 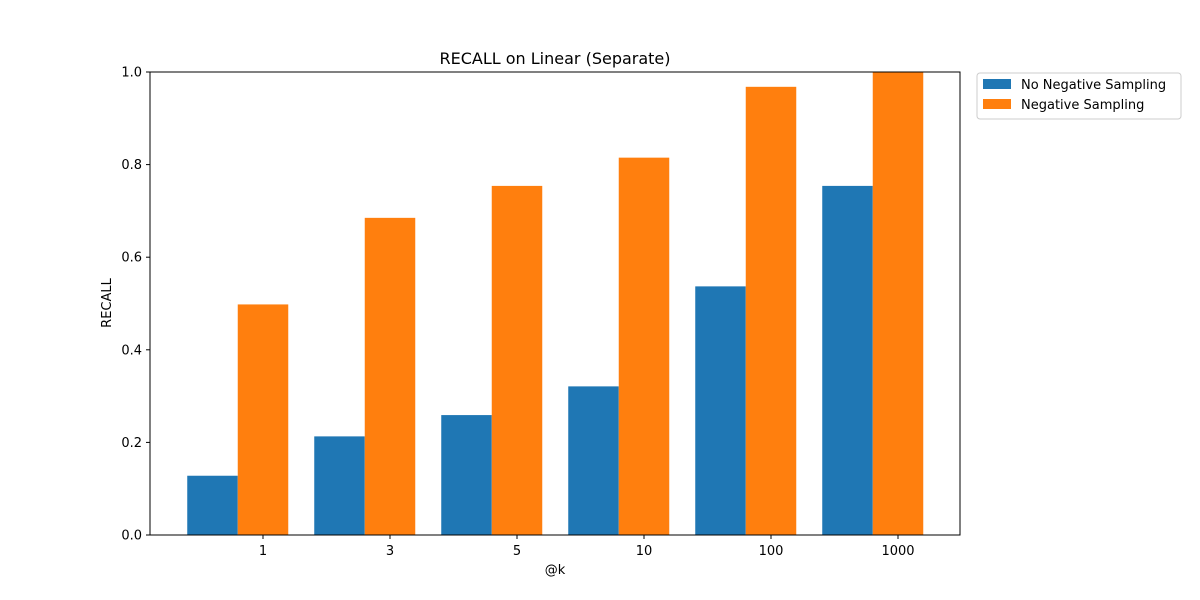 What do you see at coordinates (131, 350) in the screenshot?
I see `y-tick-label: 0.4` at bounding box center [131, 350].